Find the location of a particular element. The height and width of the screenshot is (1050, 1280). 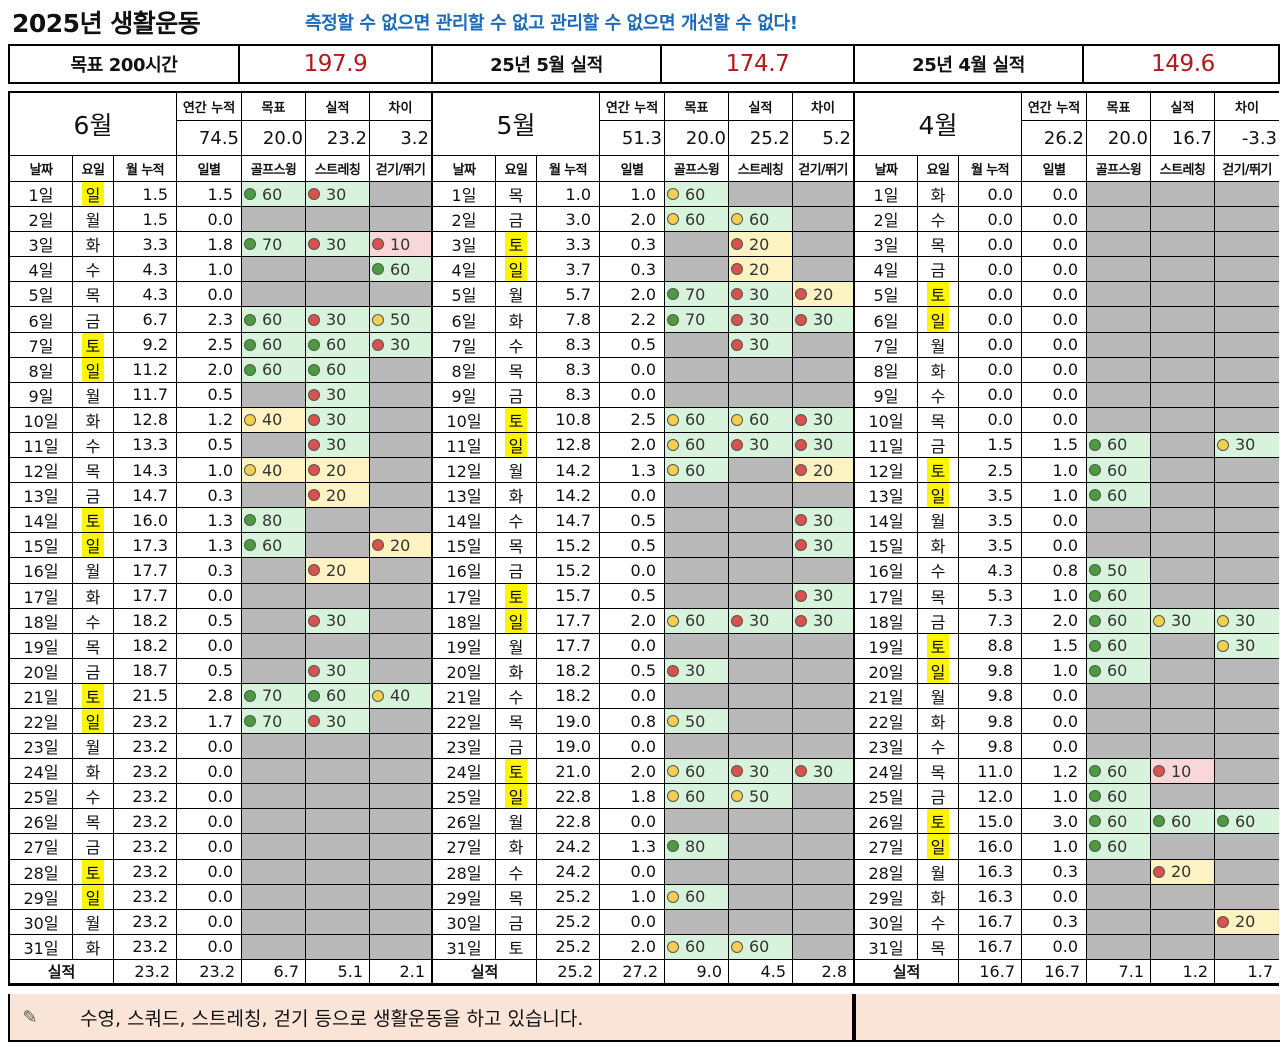

total-daily: 23.2 is located at coordinates (209, 971).